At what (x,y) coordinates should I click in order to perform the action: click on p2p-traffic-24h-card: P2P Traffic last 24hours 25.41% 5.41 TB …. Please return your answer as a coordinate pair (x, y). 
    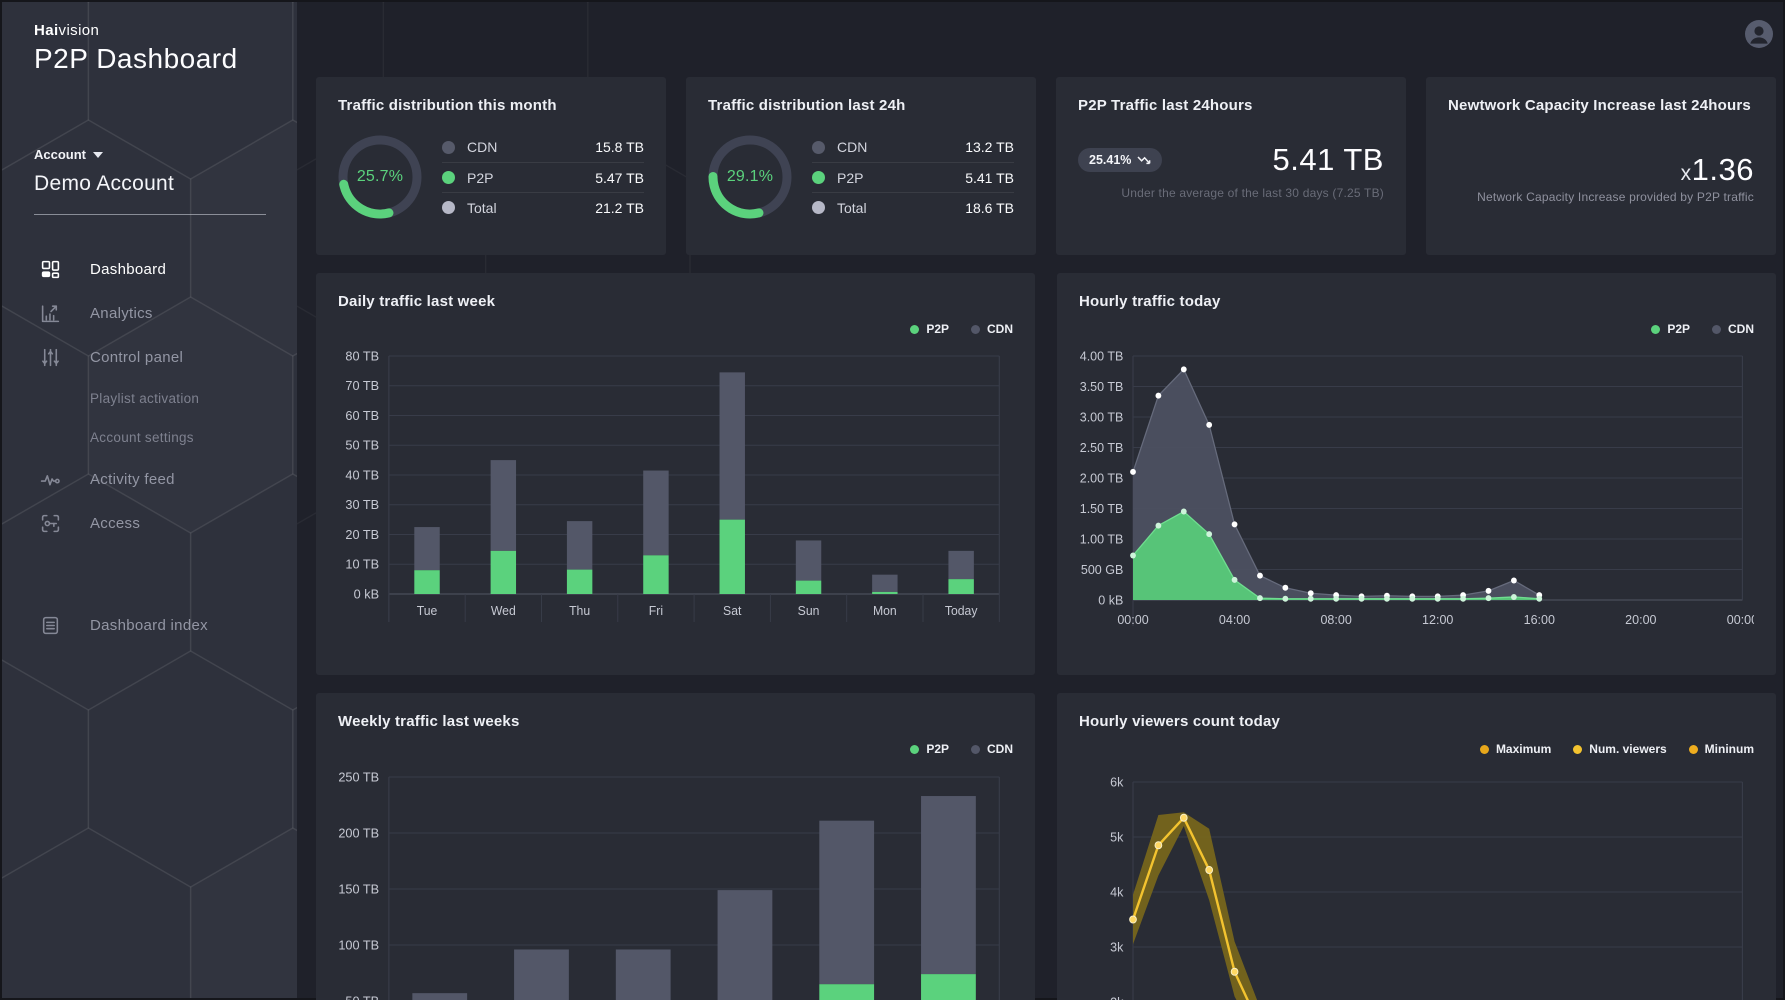
    Looking at the image, I should click on (1231, 166).